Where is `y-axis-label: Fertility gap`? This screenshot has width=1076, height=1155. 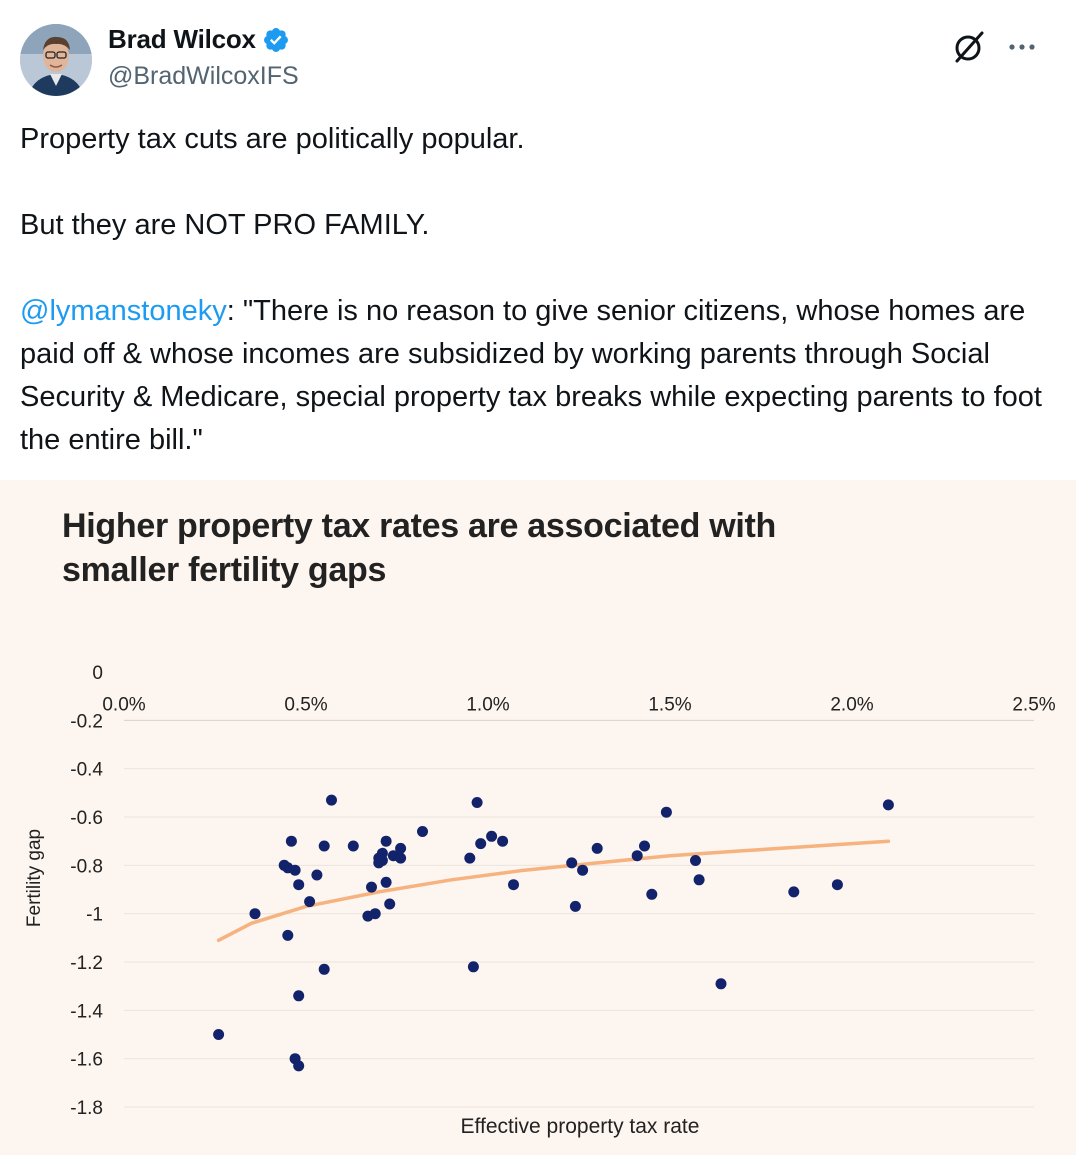 y-axis-label: Fertility gap is located at coordinates (34, 878).